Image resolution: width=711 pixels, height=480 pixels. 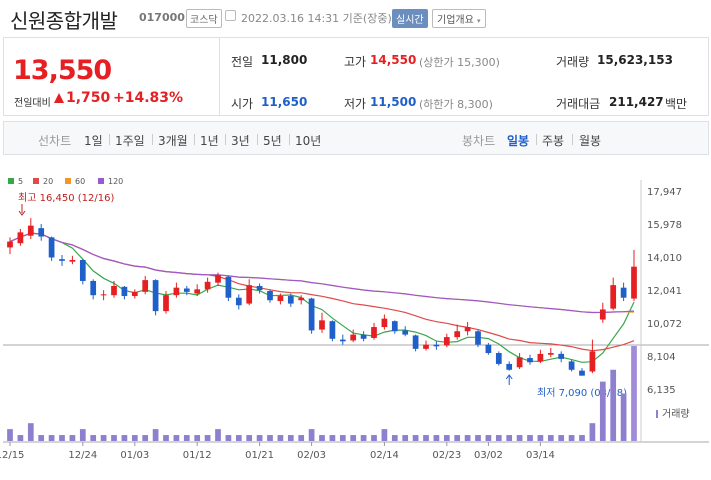 What do you see at coordinates (162, 17) in the screenshot?
I see `stock-code: 017000` at bounding box center [162, 17].